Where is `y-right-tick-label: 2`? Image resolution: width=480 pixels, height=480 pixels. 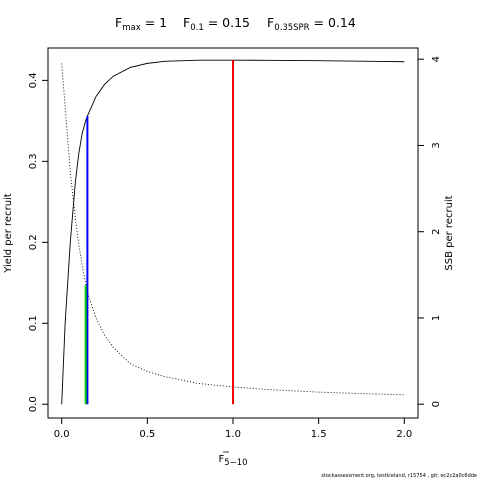
y-right-tick-label: 2 is located at coordinates (436, 232).